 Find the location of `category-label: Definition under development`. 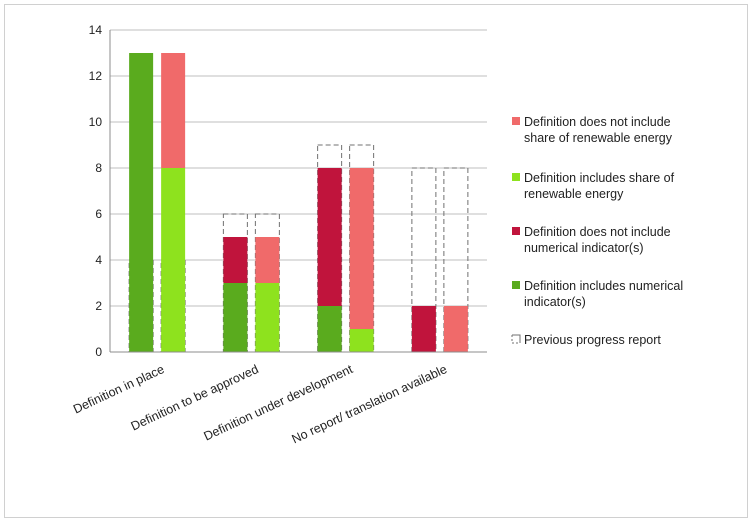

category-label: Definition under development is located at coordinates (279, 403).